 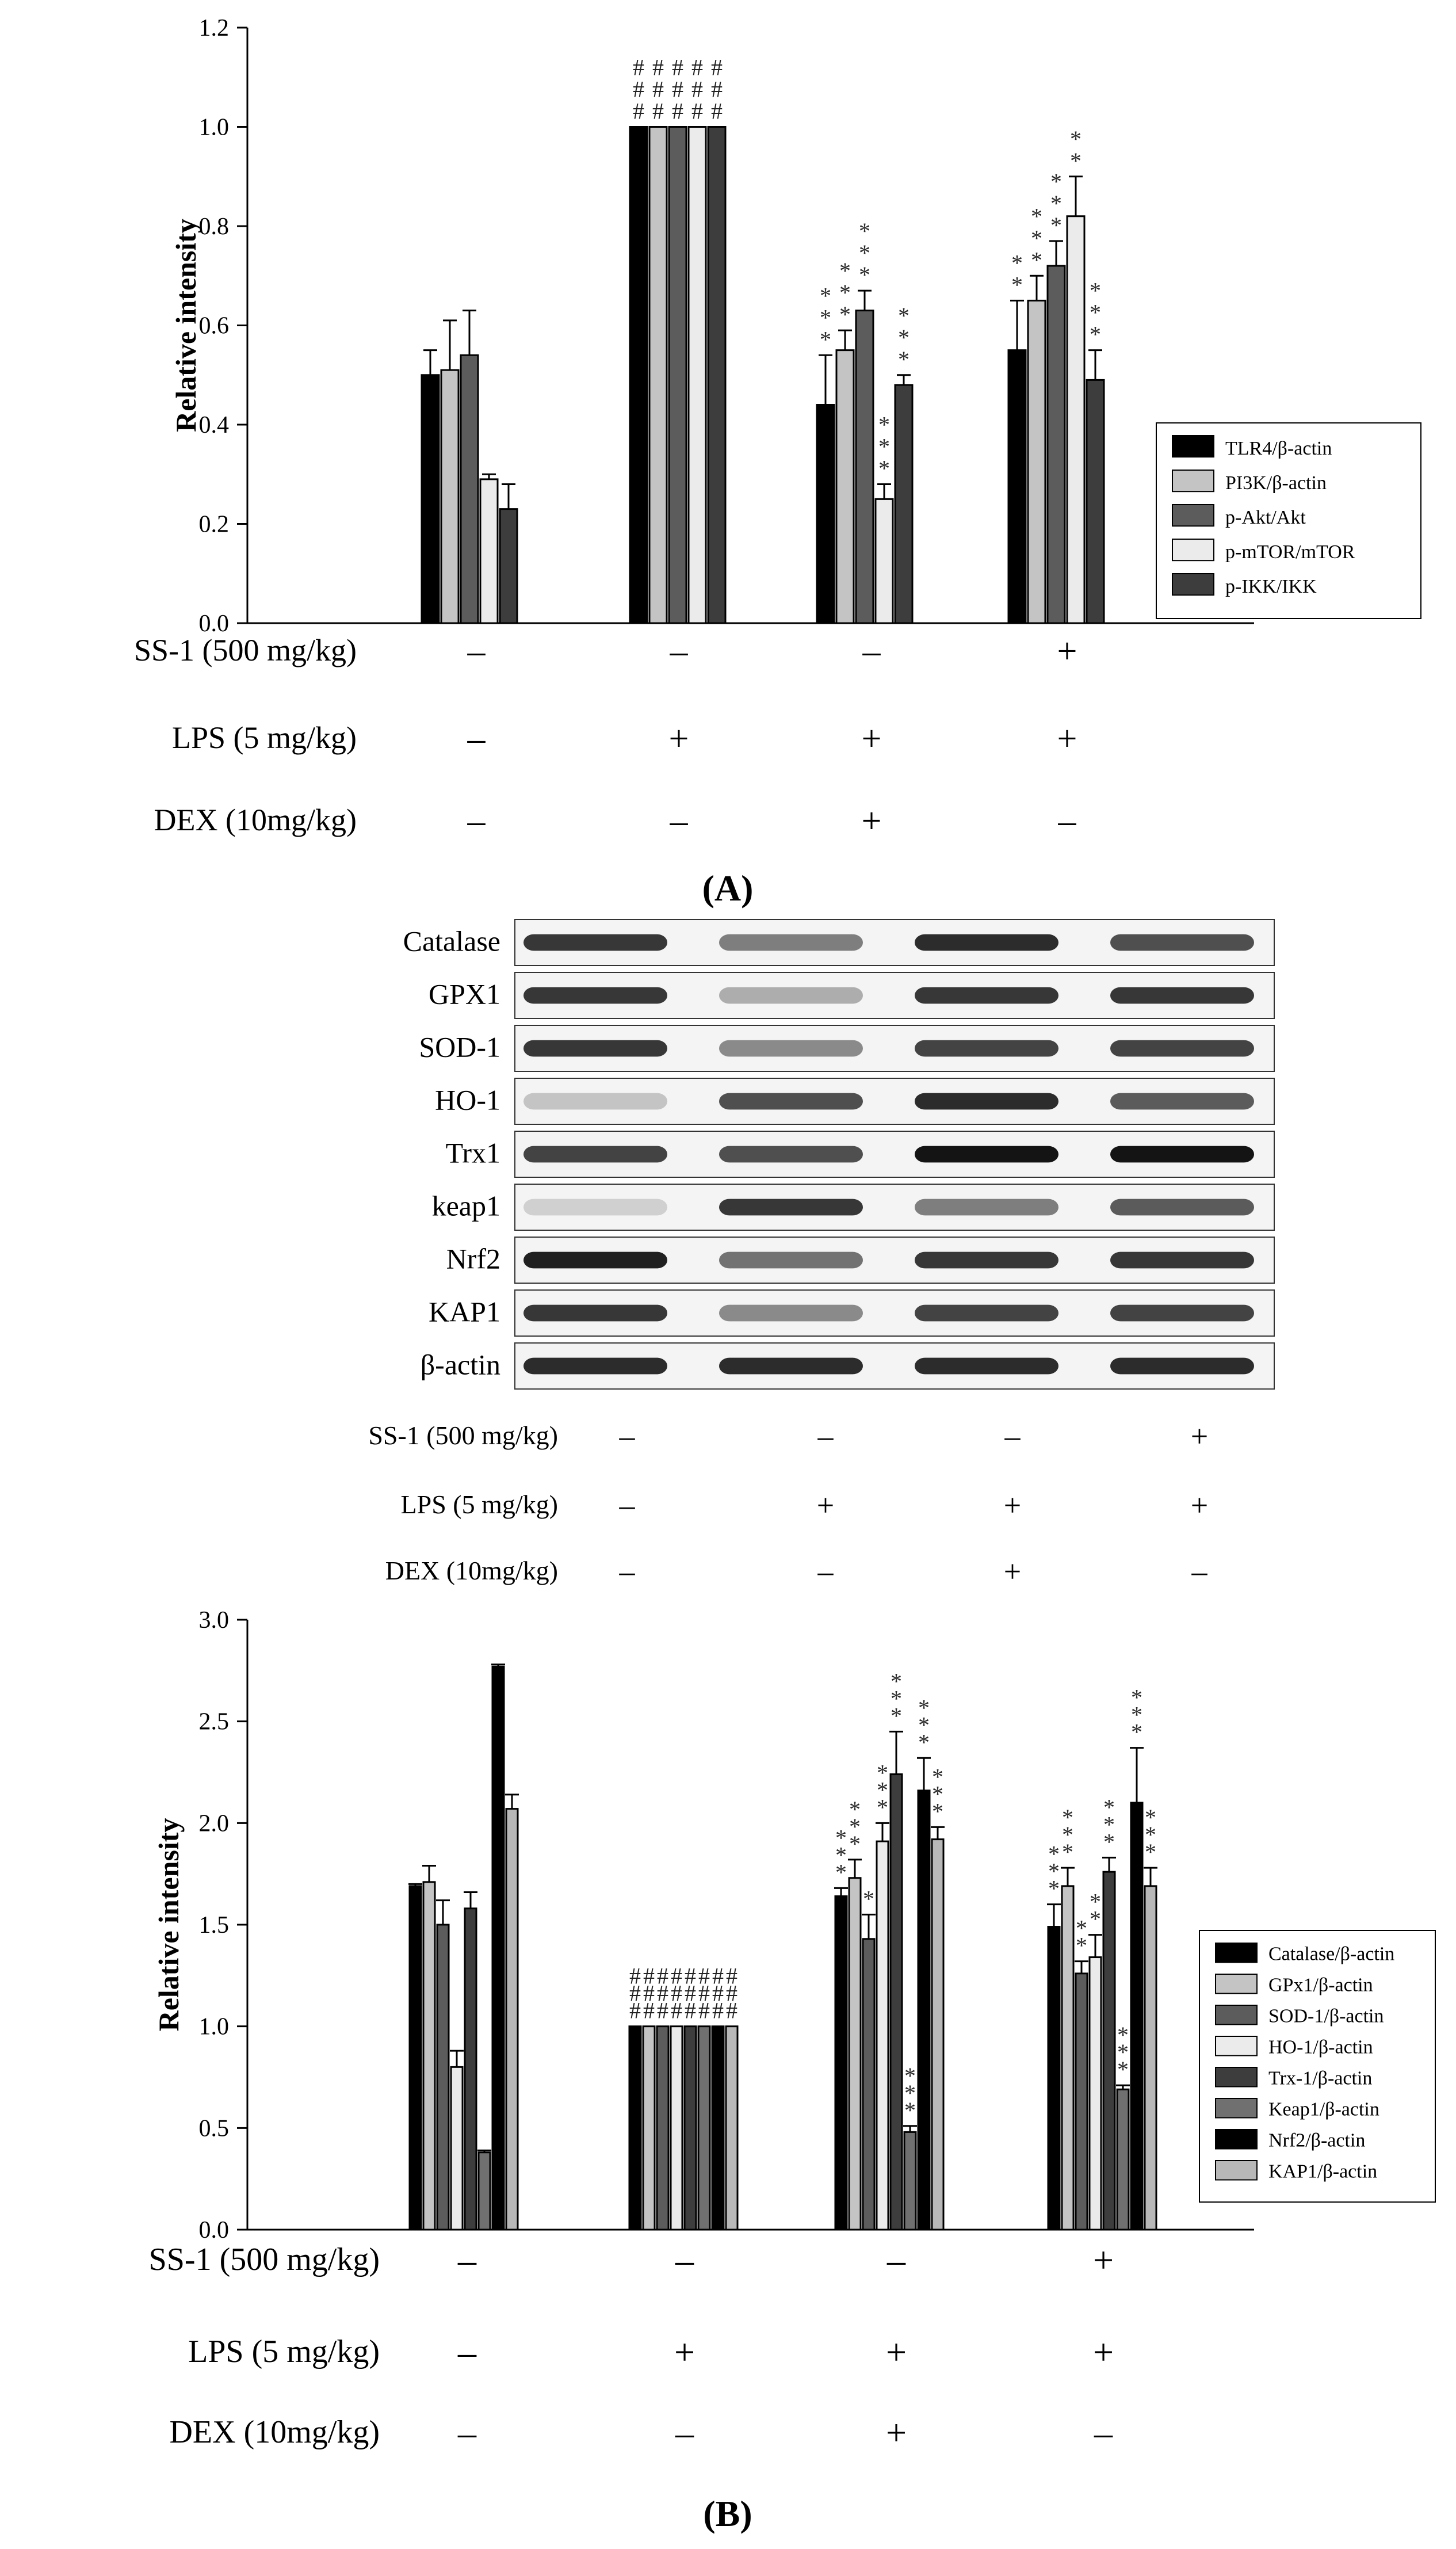 I want to click on legend-label: TLR4/β-actin, so click(x=1278, y=449).